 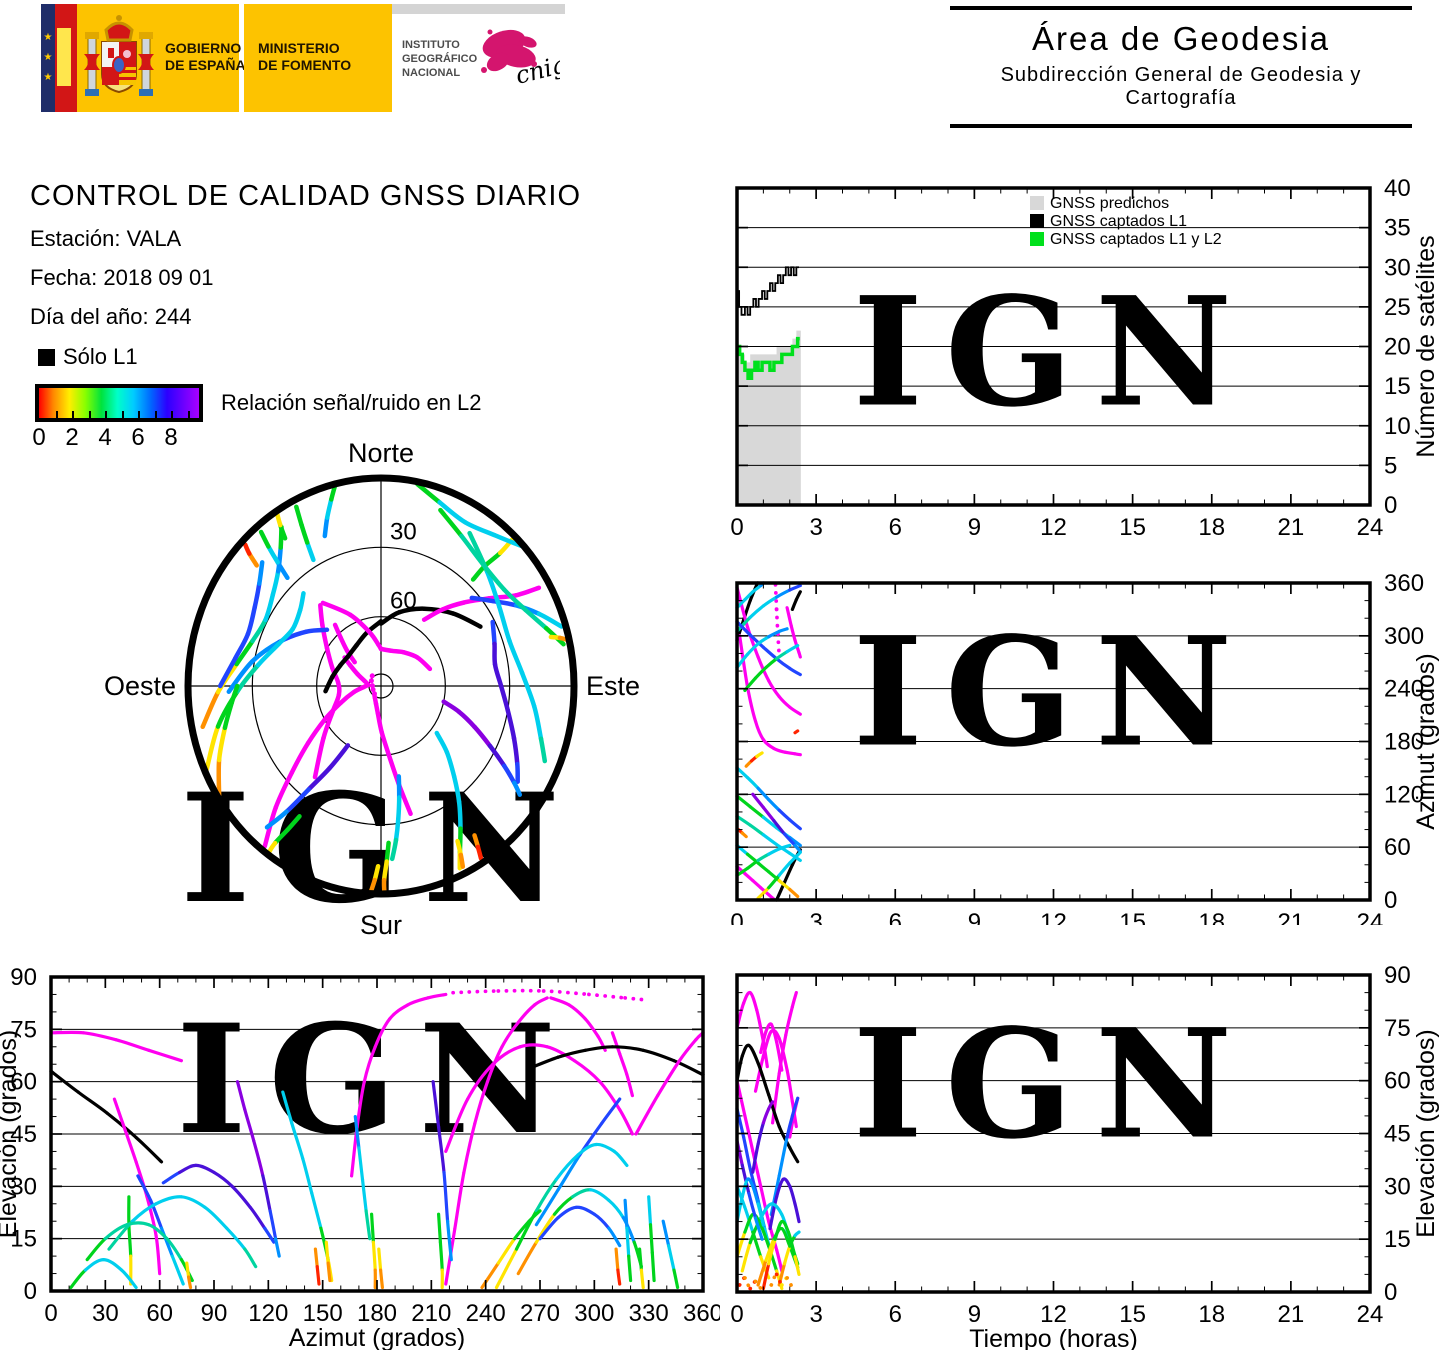 What do you see at coordinates (520, 58) in the screenshot?
I see `cnig-logo: cnig` at bounding box center [520, 58].